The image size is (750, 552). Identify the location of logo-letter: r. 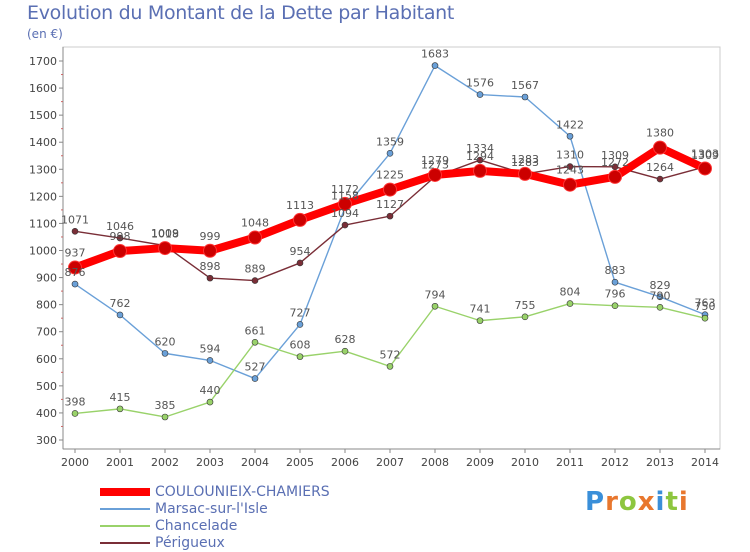
(612, 502).